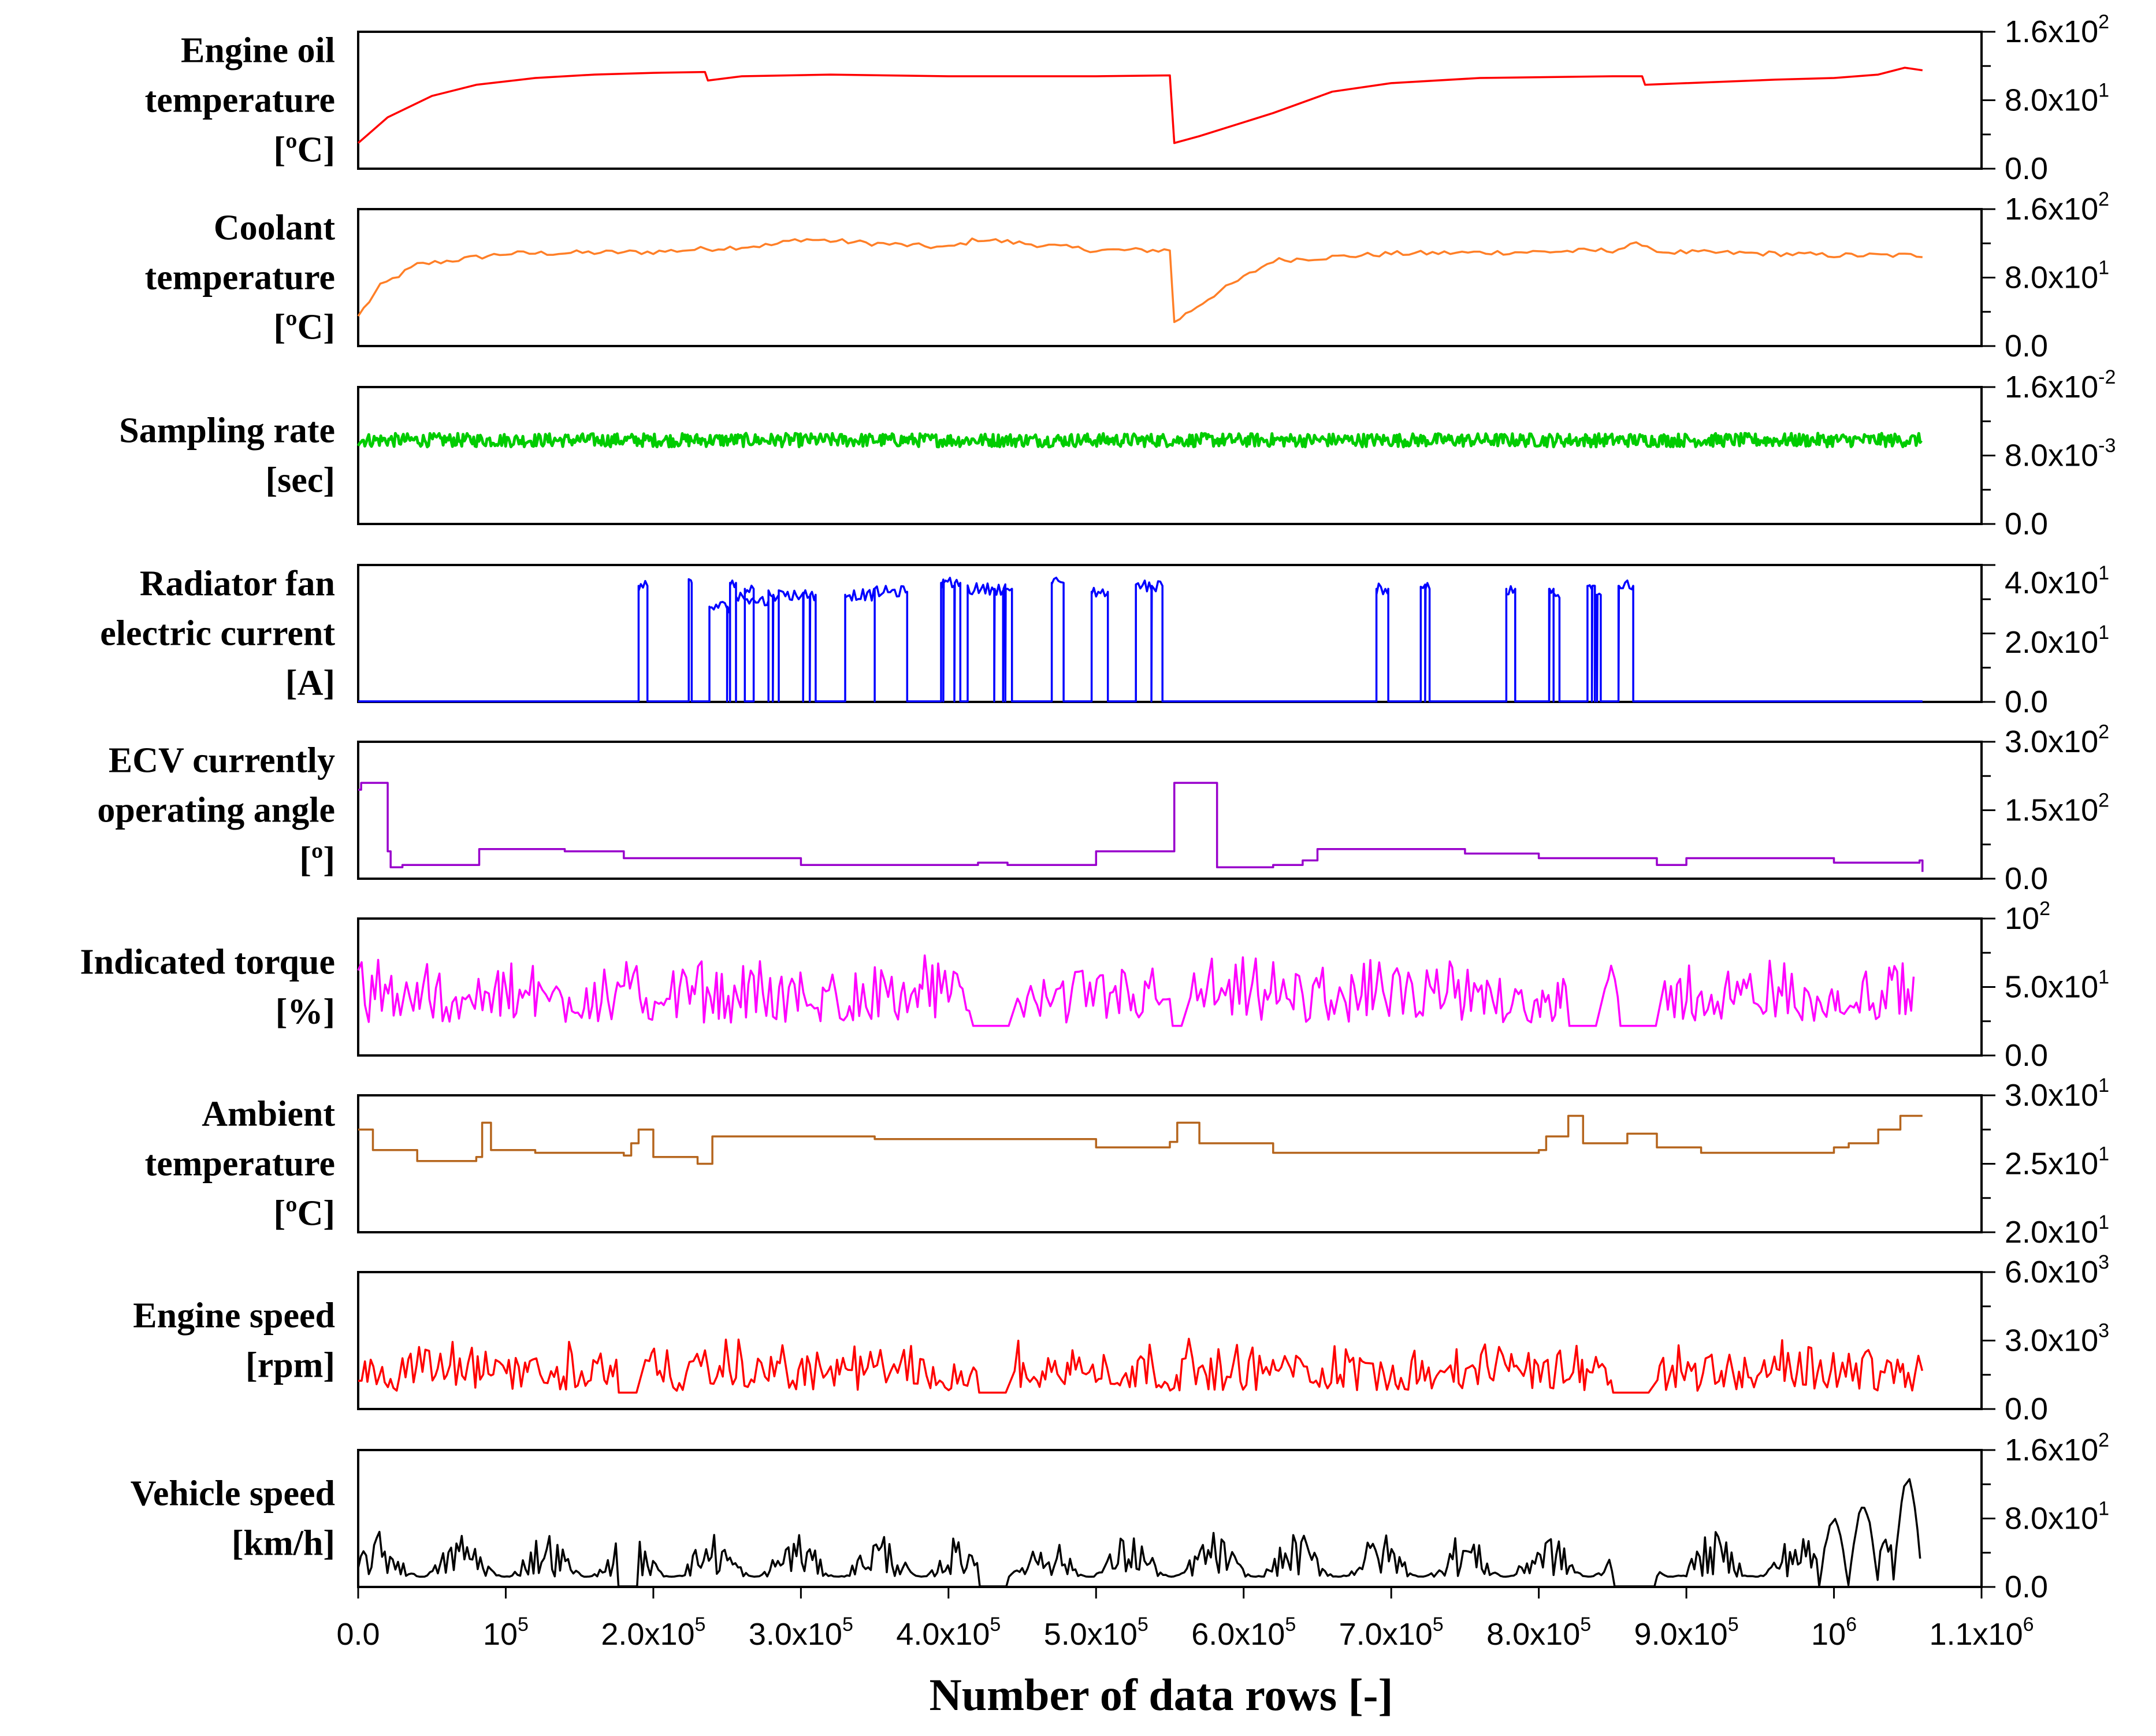 This screenshot has height=1736, width=2156. What do you see at coordinates (310, 683) in the screenshot?
I see `y-axis-label-line: [A]` at bounding box center [310, 683].